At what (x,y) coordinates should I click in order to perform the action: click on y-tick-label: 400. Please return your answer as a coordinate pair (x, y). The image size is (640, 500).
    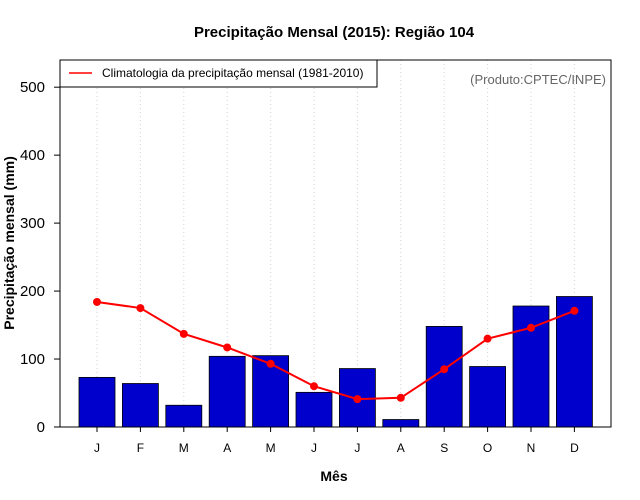
    Looking at the image, I should click on (32, 155).